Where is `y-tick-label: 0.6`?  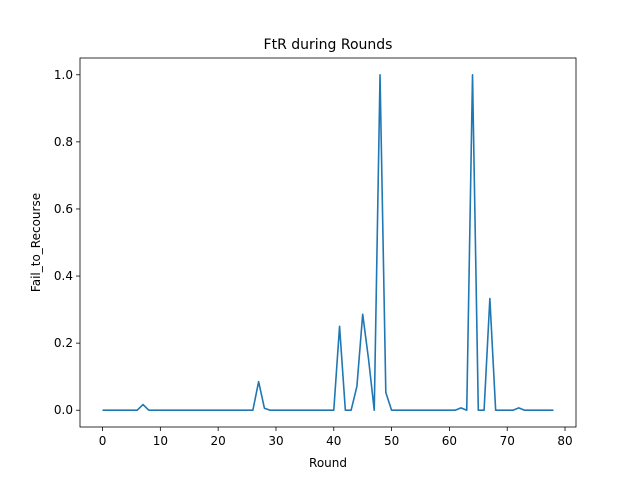 y-tick-label: 0.6 is located at coordinates (63, 209).